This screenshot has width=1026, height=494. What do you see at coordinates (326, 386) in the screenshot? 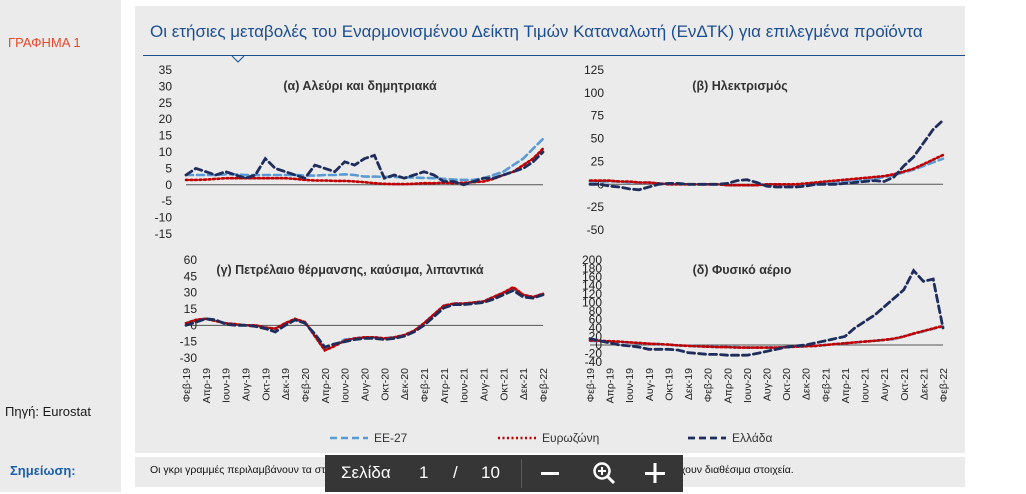
I see `x-tick-label: Απρ-20` at bounding box center [326, 386].